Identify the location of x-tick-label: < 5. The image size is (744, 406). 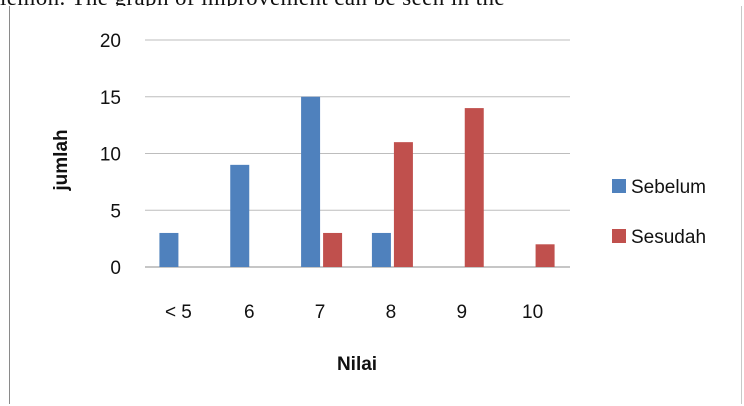
(178, 312).